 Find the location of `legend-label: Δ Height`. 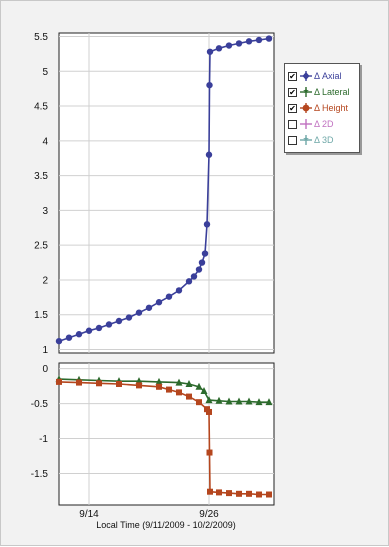

legend-label: Δ Height is located at coordinates (331, 108).